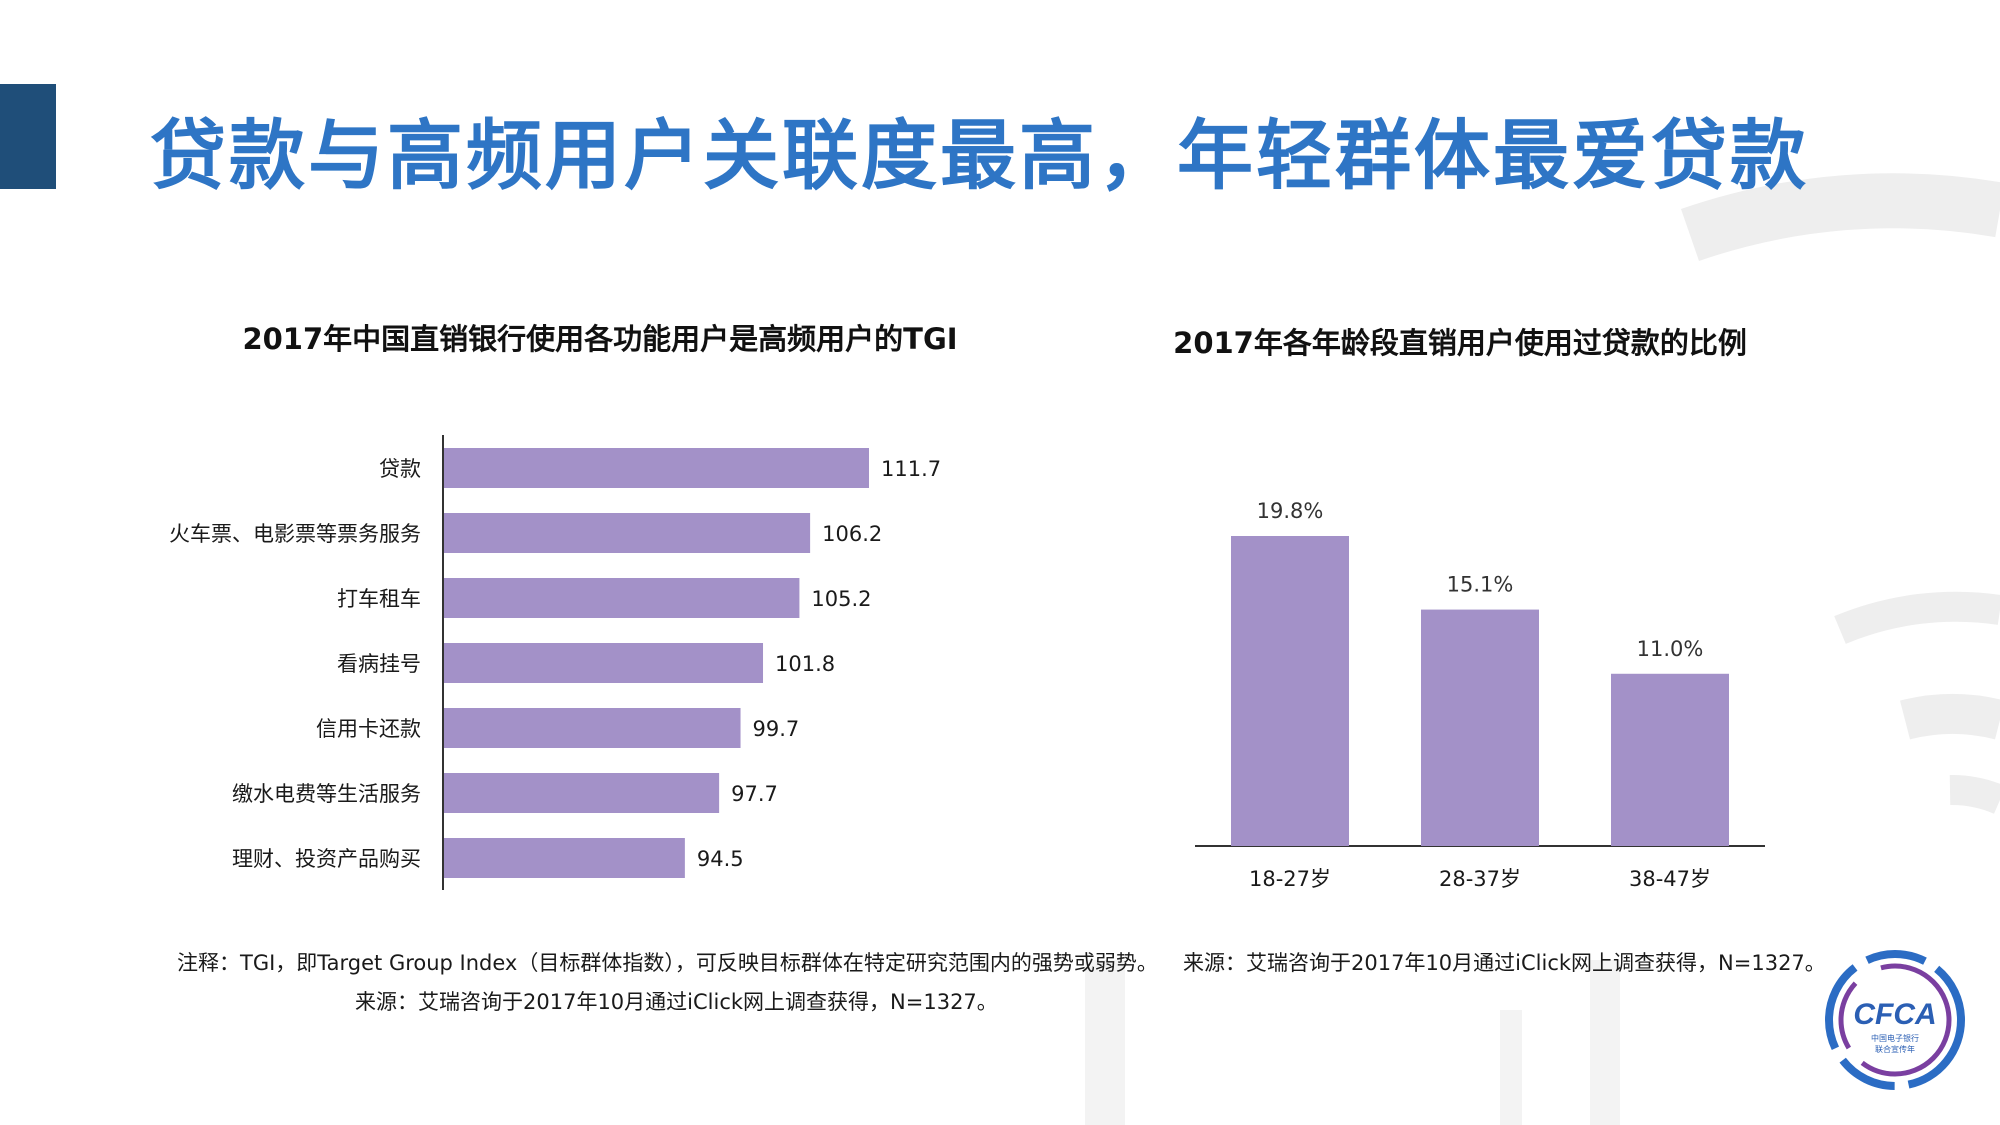 This screenshot has height=1125, width=2000. What do you see at coordinates (1290, 879) in the screenshot?
I see `age-category-label: 18-27岁` at bounding box center [1290, 879].